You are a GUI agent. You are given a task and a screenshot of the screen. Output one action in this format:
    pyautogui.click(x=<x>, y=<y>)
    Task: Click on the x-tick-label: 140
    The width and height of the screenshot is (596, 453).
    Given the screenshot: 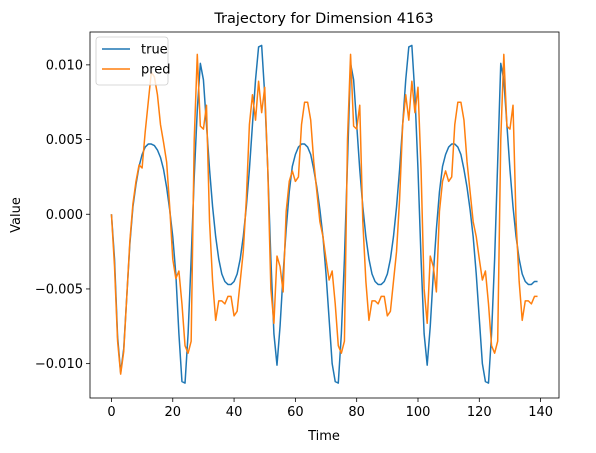 What is the action you would take?
    pyautogui.click(x=540, y=412)
    